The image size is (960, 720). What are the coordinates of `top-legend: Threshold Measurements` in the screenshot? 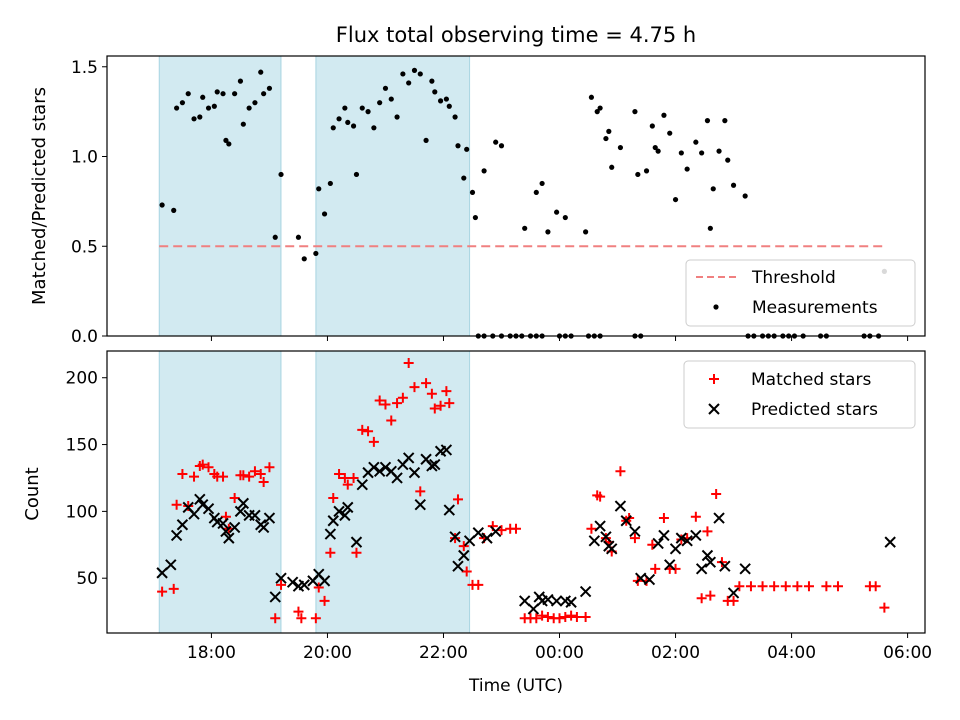 It's located at (800, 293).